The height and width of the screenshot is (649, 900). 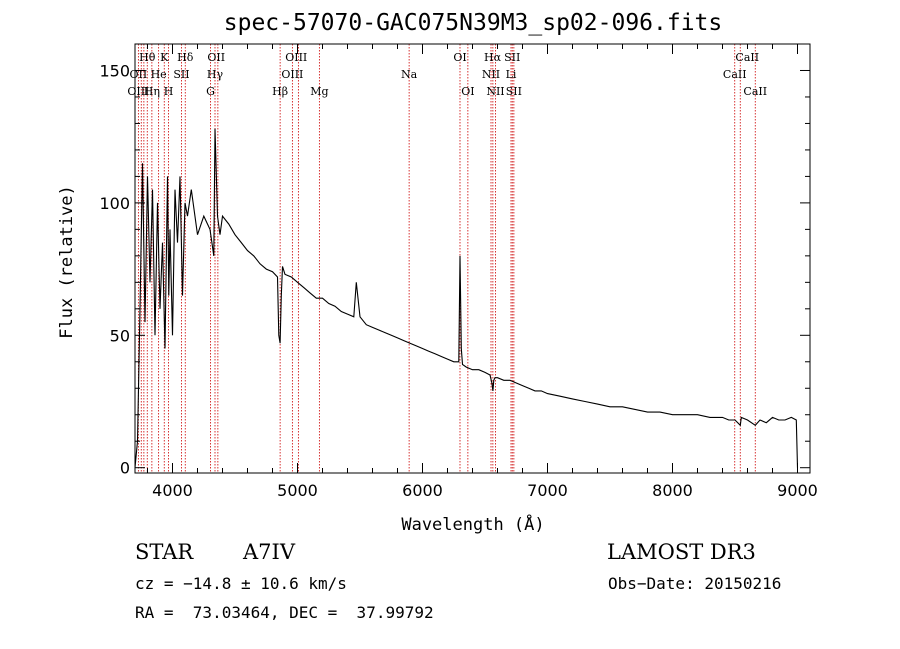 I want to click on spectral-line-label: Hη, so click(x=152, y=91).